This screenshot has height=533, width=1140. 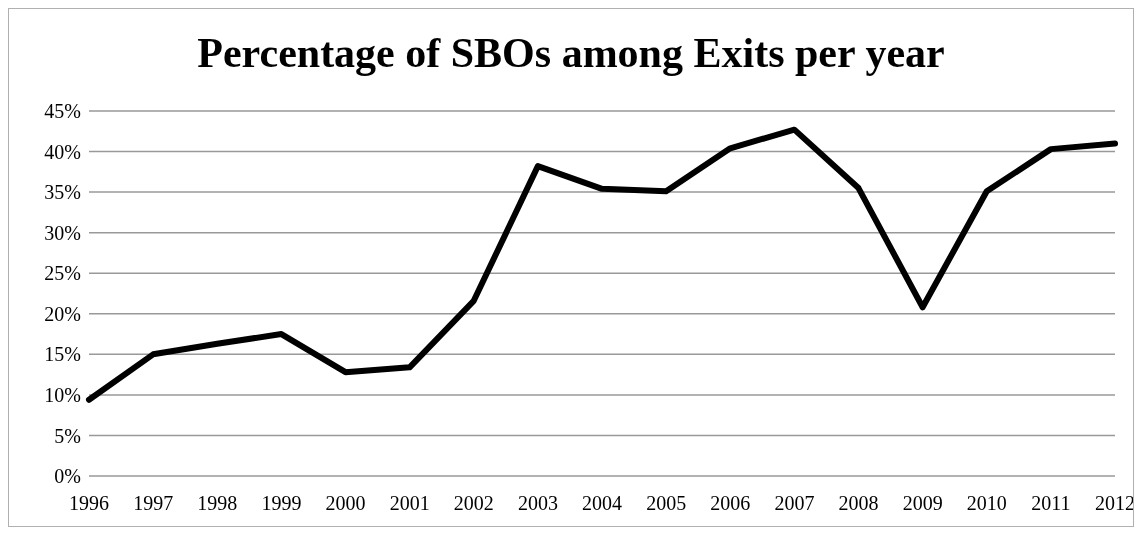 What do you see at coordinates (473, 503) in the screenshot?
I see `x-tick-label: 2002` at bounding box center [473, 503].